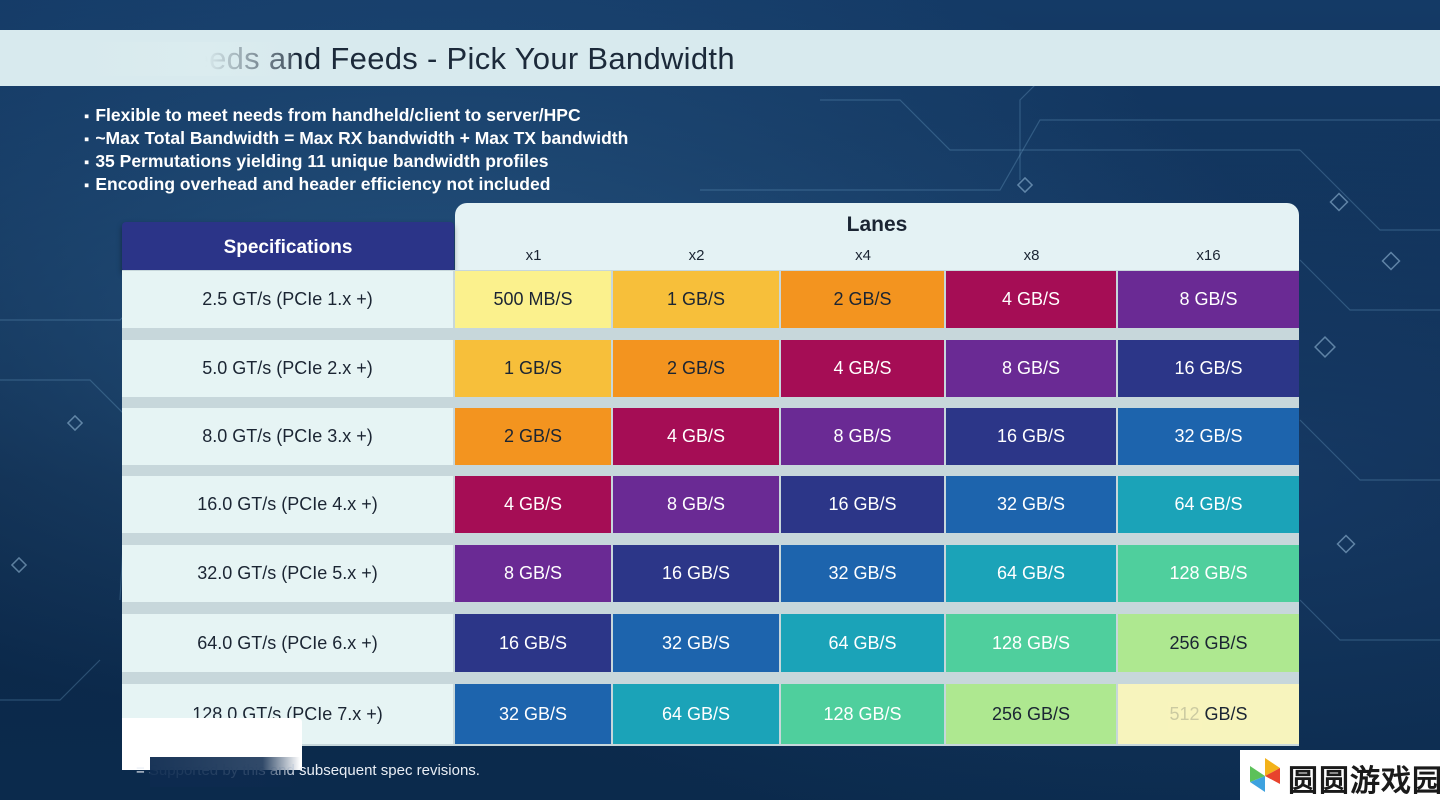  What do you see at coordinates (225, 772) in the screenshot?
I see `footnote-redaction` at bounding box center [225, 772].